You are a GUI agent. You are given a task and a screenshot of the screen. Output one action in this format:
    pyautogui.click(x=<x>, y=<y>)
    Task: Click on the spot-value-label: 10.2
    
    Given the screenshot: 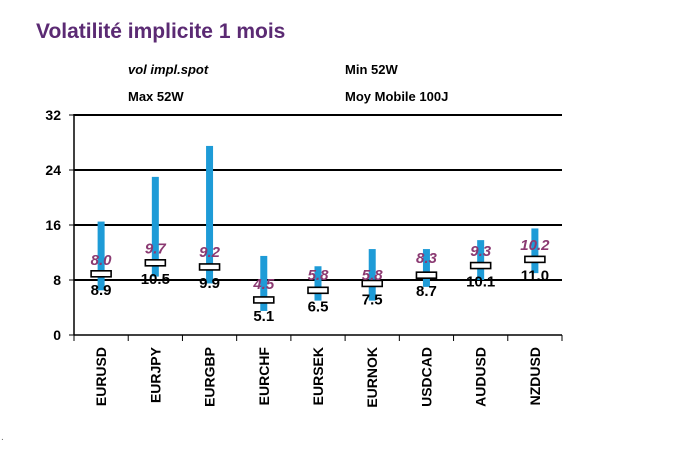 What is the action you would take?
    pyautogui.click(x=535, y=245)
    